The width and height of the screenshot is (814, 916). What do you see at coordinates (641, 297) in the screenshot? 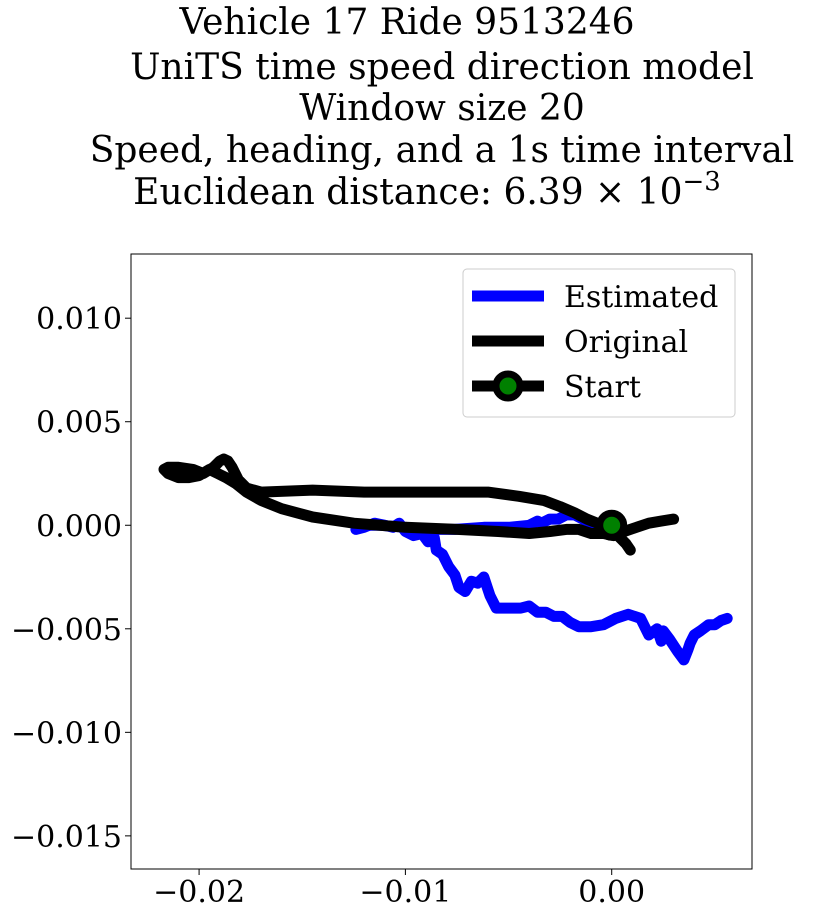
I see `legend-label-estimated: Estimated` at bounding box center [641, 297].